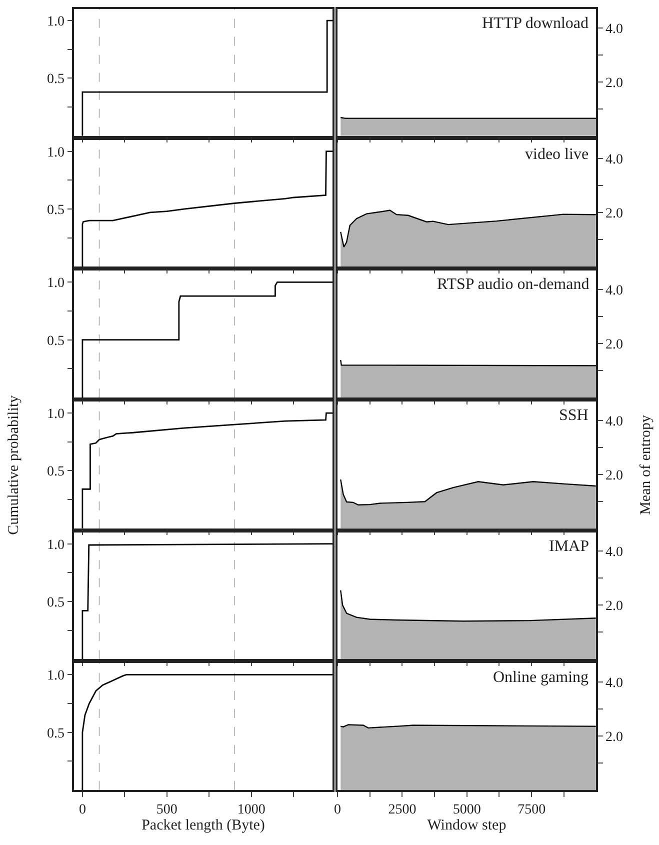 The height and width of the screenshot is (845, 659). What do you see at coordinates (569, 546) in the screenshot?
I see `chart-title: IMAP` at bounding box center [569, 546].